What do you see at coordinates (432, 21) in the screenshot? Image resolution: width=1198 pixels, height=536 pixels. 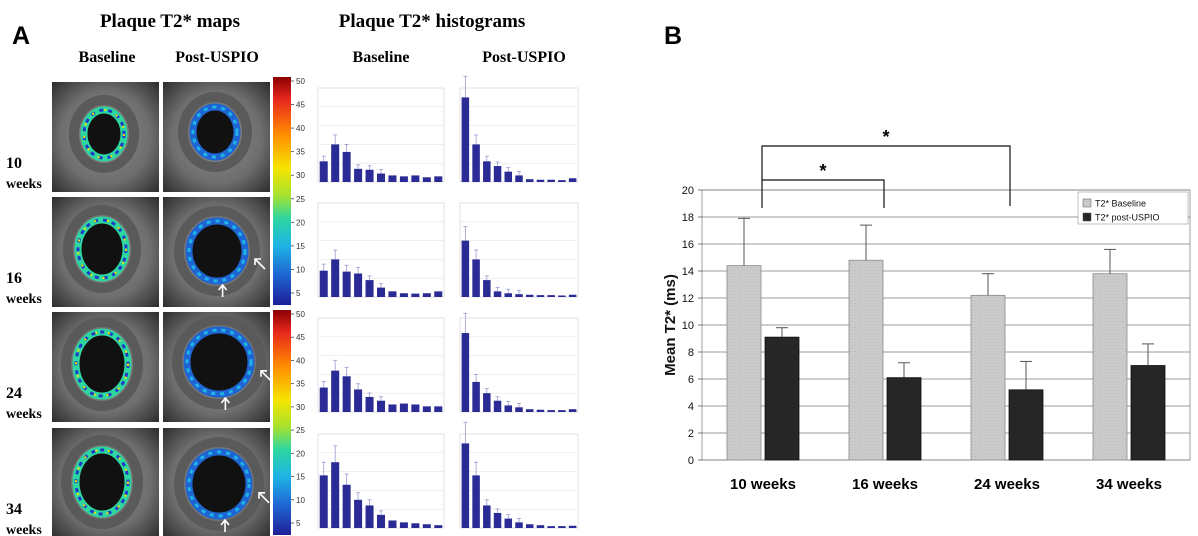 I see `histograms-header: Plaque T2* histograms` at bounding box center [432, 21].